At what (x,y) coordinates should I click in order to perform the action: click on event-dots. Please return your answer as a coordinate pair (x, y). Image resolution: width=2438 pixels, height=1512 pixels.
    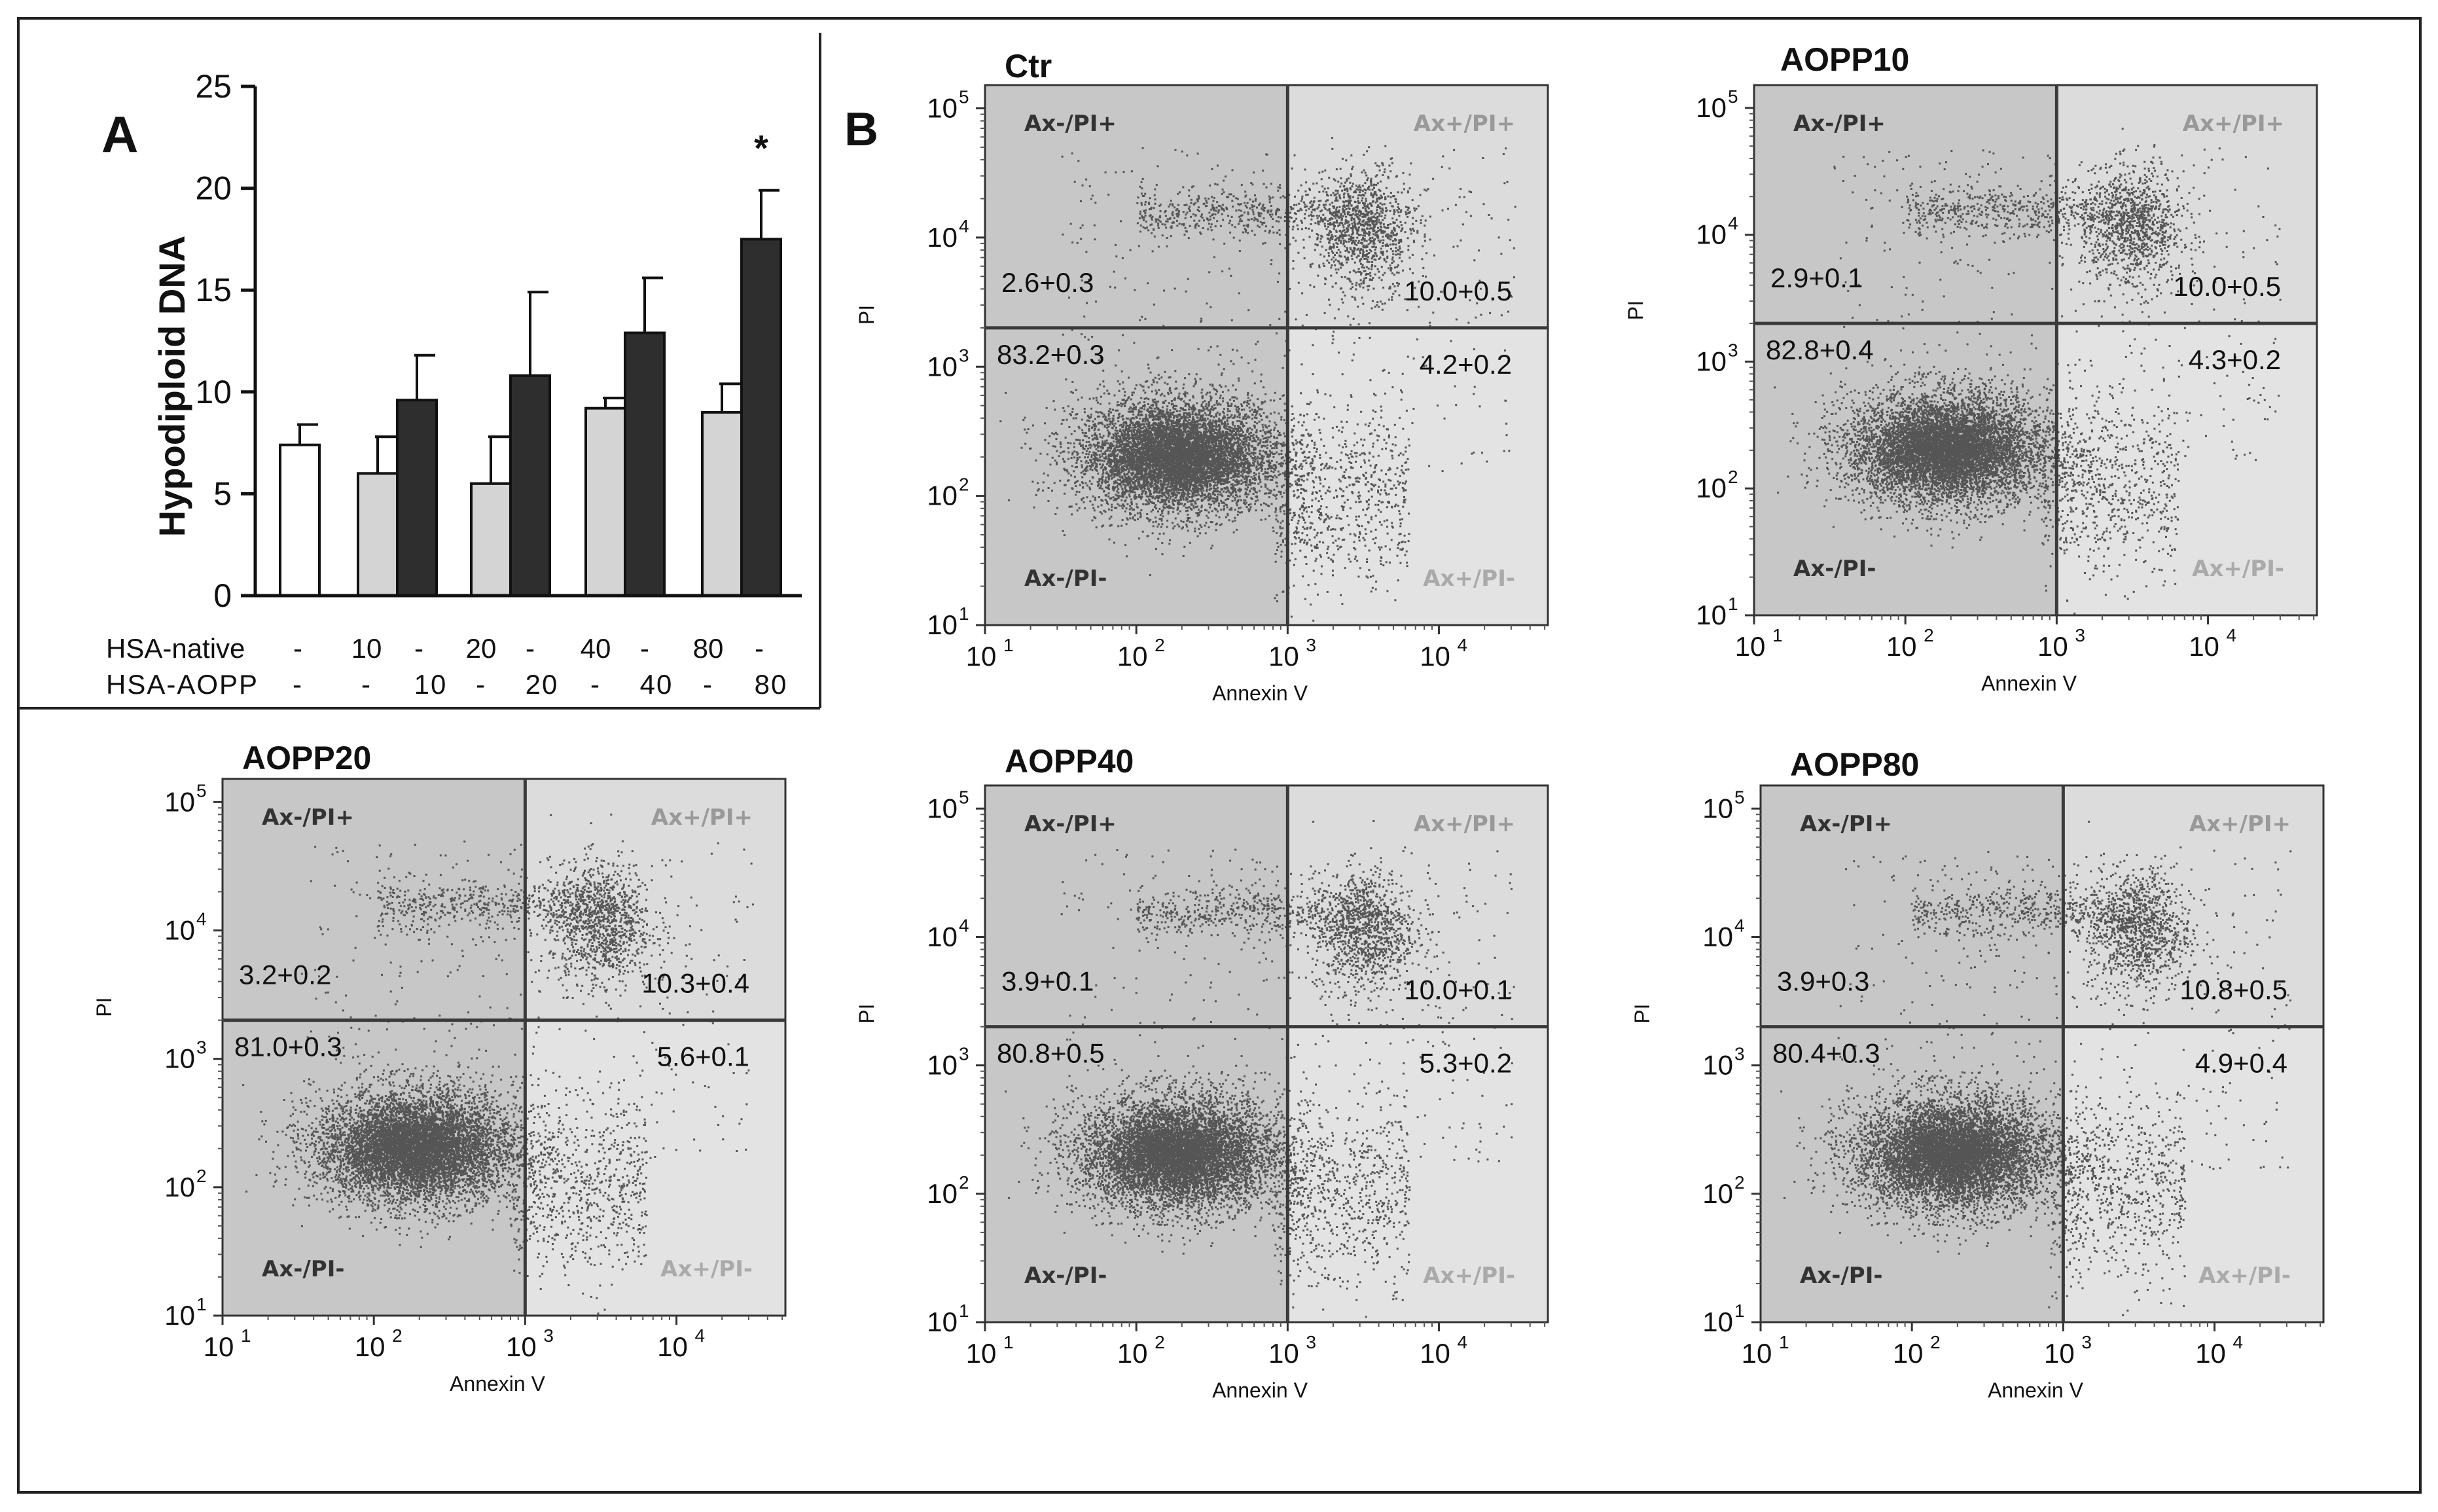
    Looking at the image, I should click on (2036, 1068).